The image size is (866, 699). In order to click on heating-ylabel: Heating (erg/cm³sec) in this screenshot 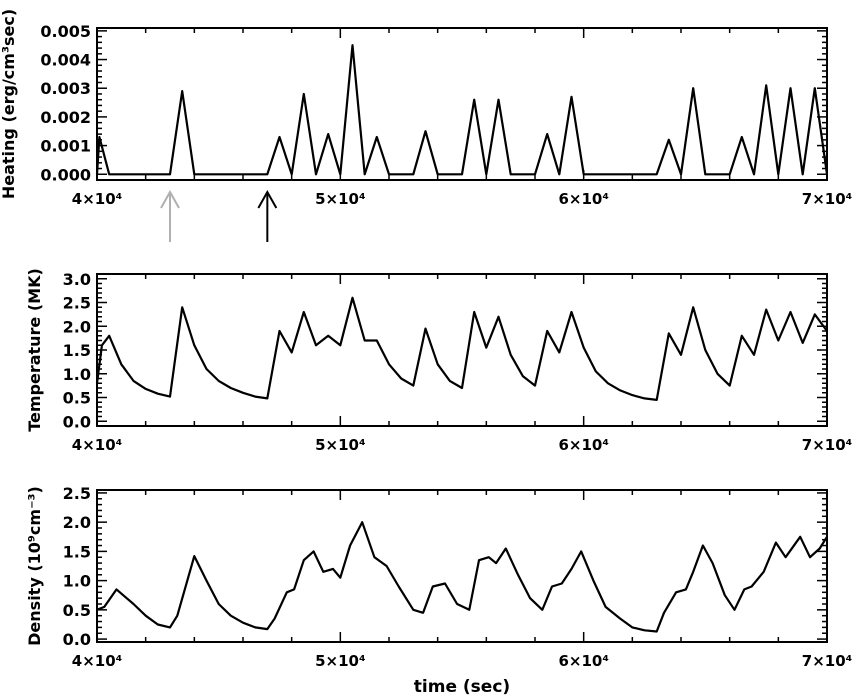, I will do `click(9, 104)`.